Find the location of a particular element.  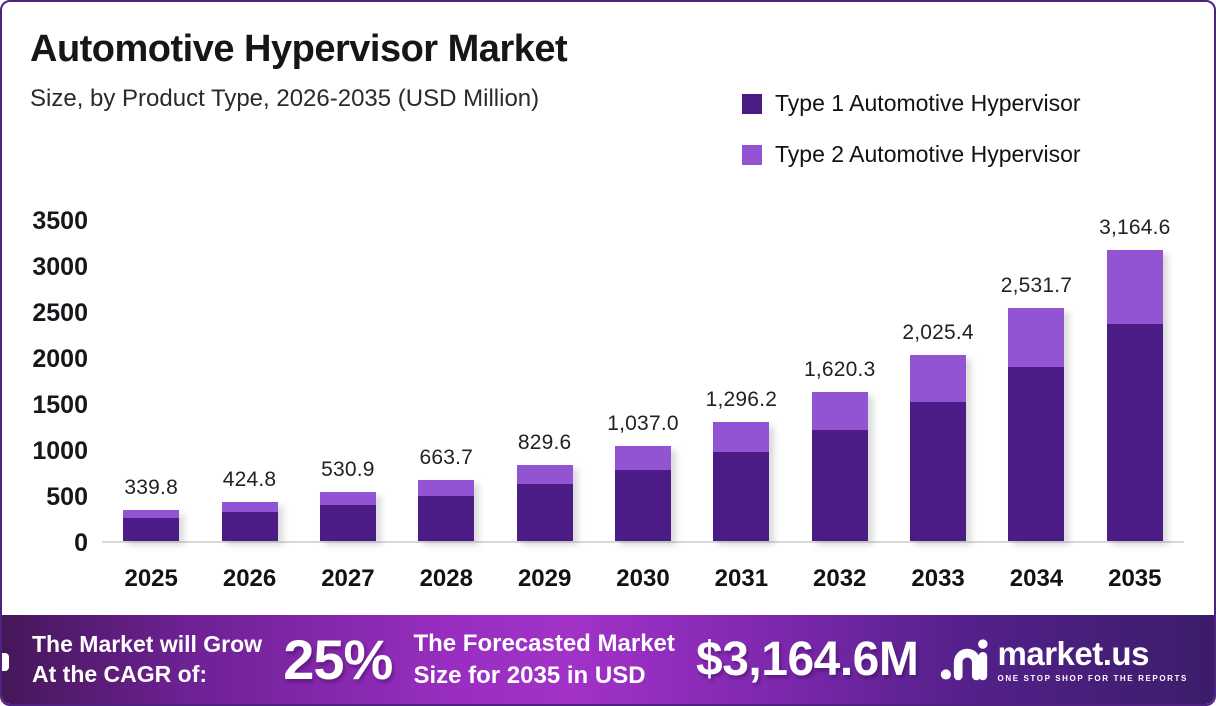

x-tick-label: 2028 is located at coordinates (446, 578).